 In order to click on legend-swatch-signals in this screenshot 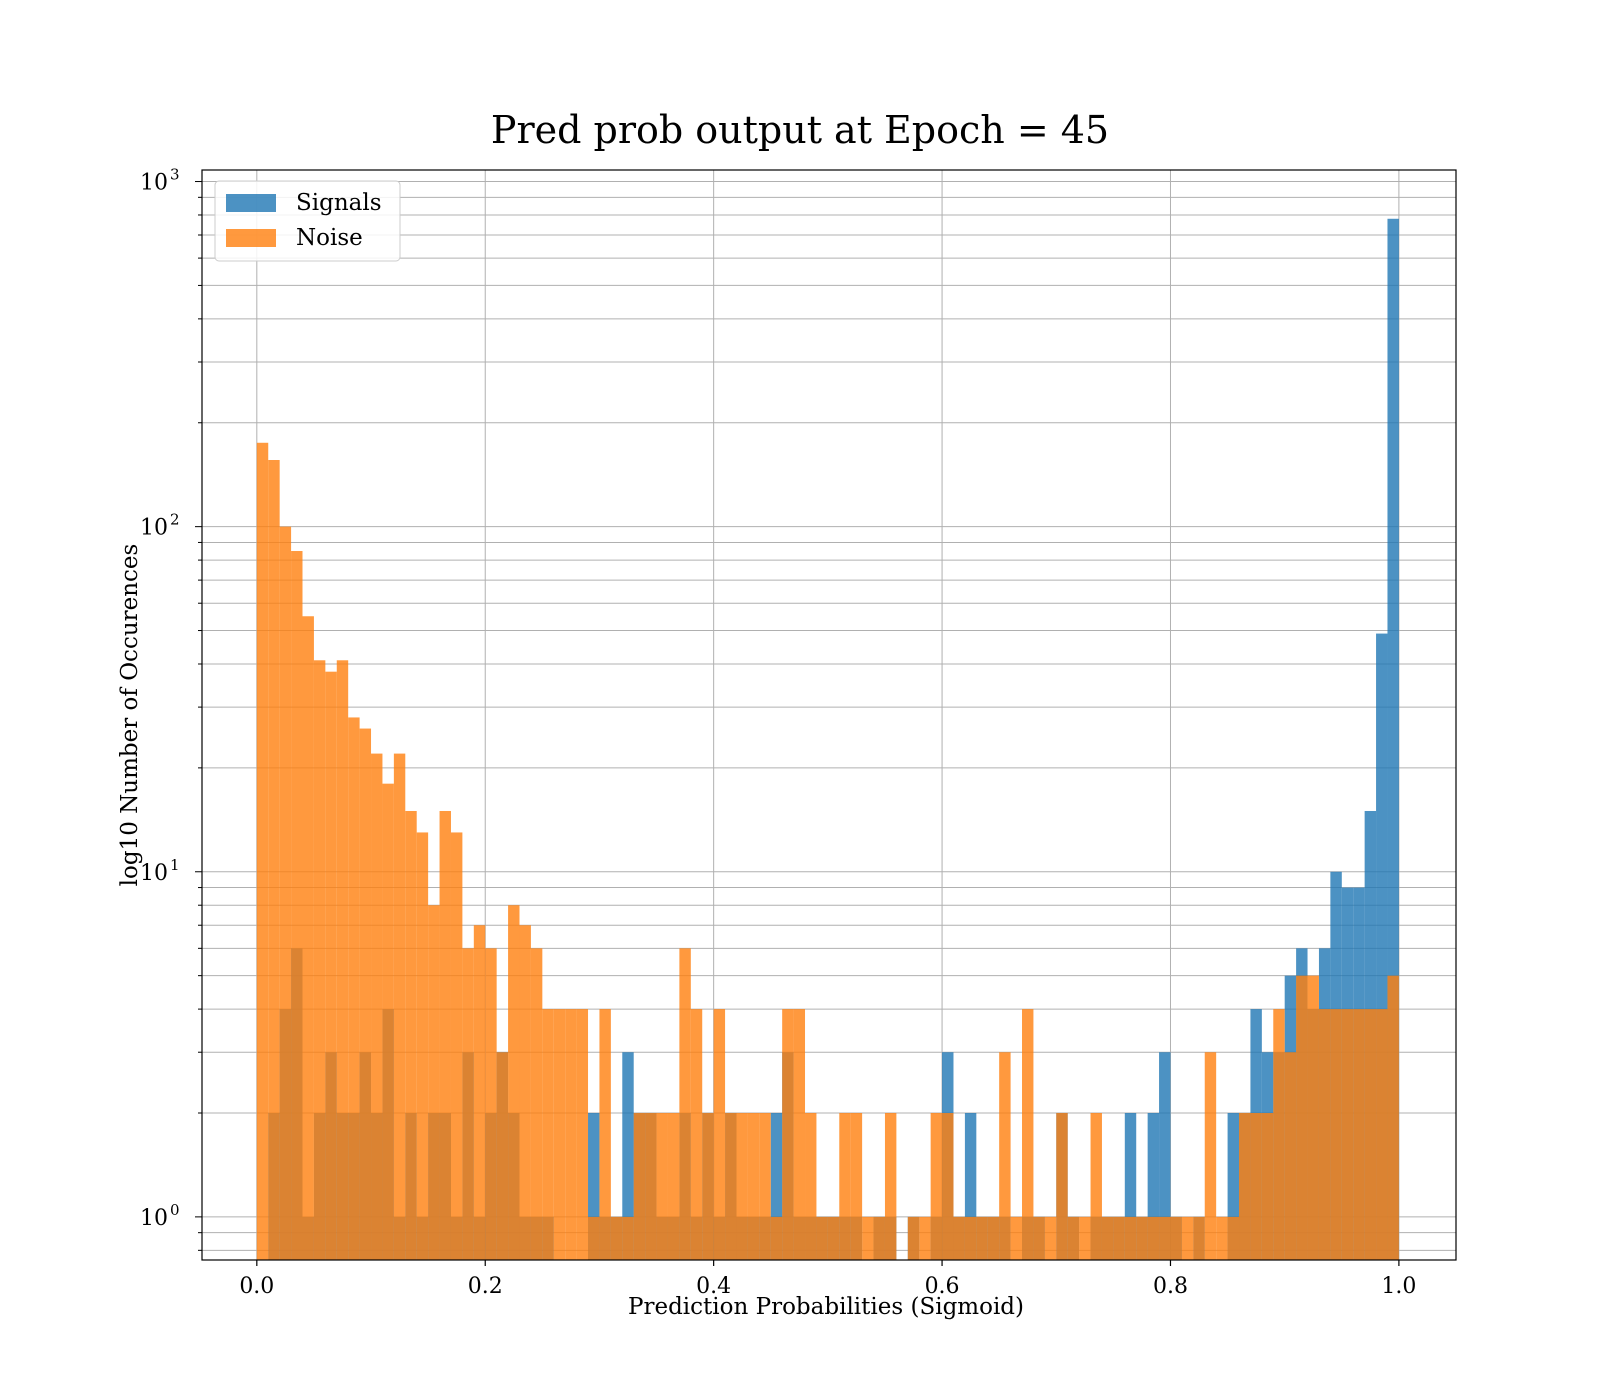, I will do `click(251, 203)`.